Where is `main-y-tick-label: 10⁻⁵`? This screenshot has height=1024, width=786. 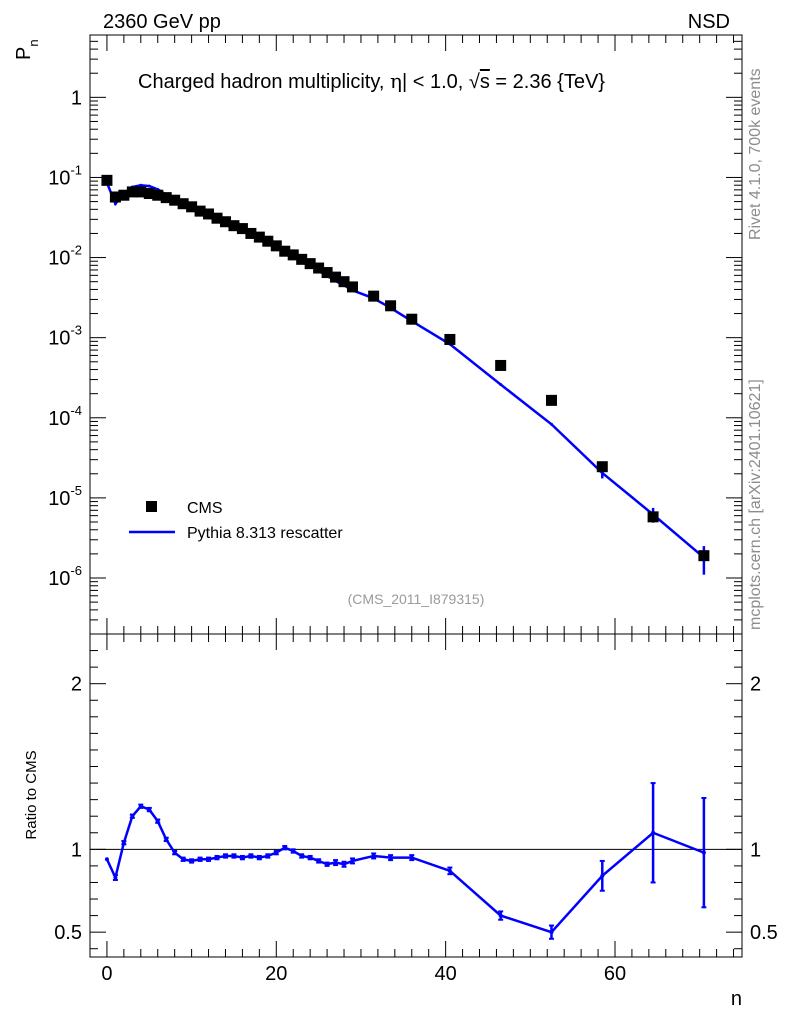
main-y-tick-label: 10⁻⁵ is located at coordinates (65, 496).